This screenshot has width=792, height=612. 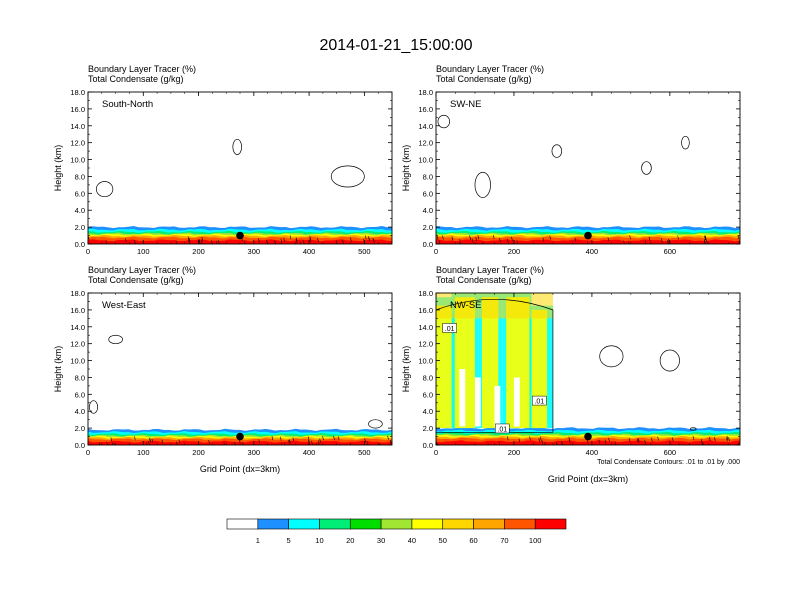 What do you see at coordinates (588, 369) in the screenshot?
I see `plot-area: .01 .01 .01` at bounding box center [588, 369].